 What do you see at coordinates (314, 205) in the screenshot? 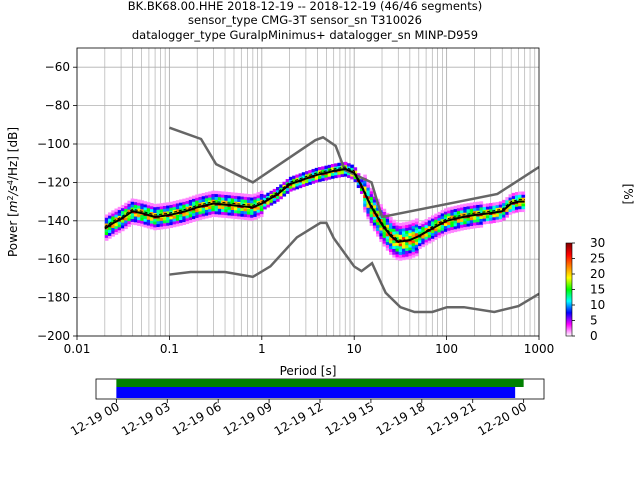
I see `median-line` at bounding box center [314, 205].